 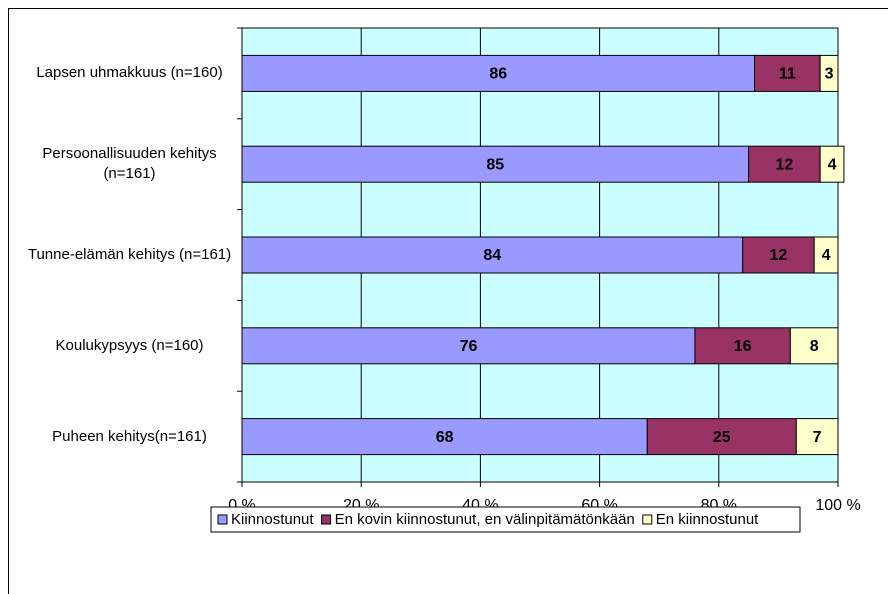 I want to click on value-label: 86, so click(x=498, y=74).